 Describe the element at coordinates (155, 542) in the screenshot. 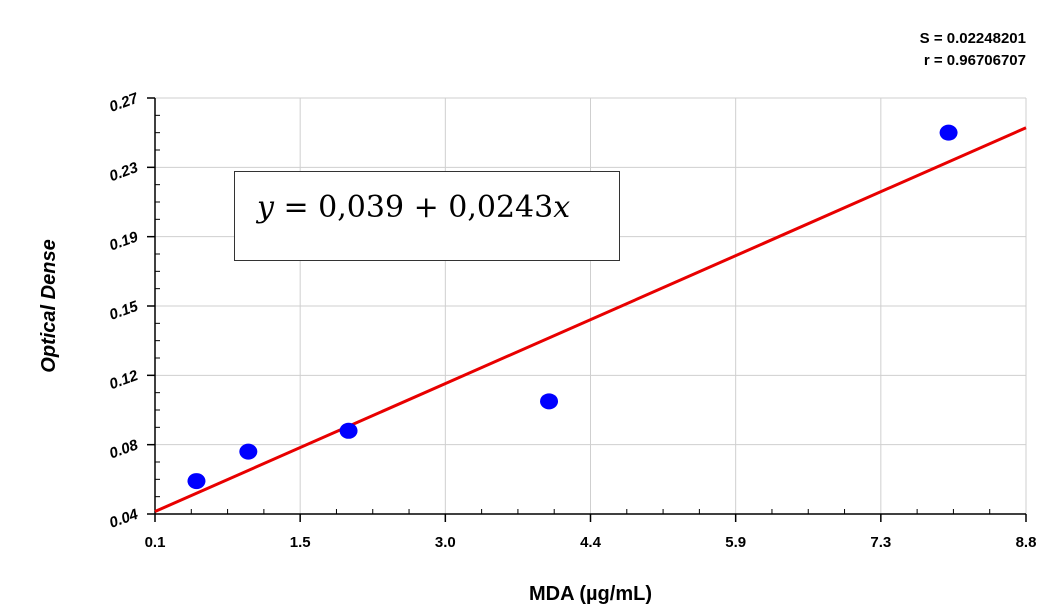

I see `x-tick-label: 0.1` at that location.